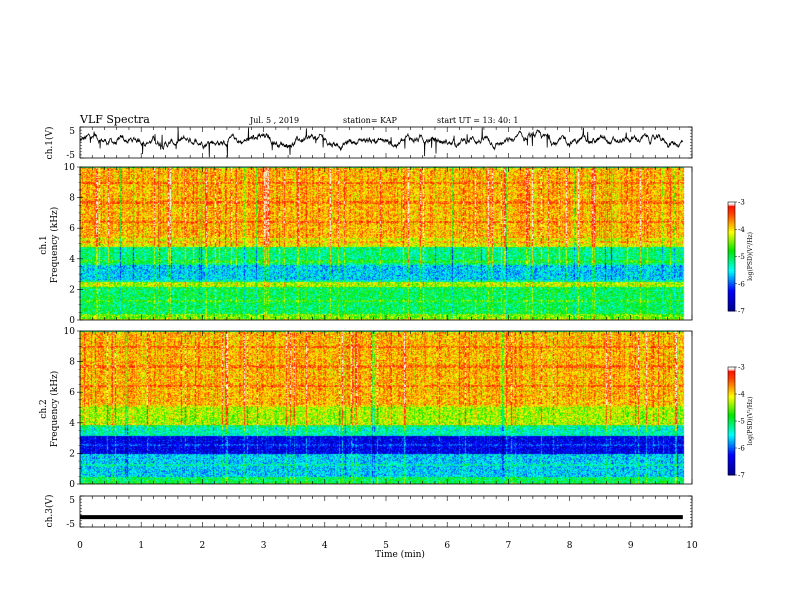 The width and height of the screenshot is (792, 612). What do you see at coordinates (44, 408) in the screenshot?
I see `ch2-spec-ylabel-channel: ch.2` at bounding box center [44, 408].